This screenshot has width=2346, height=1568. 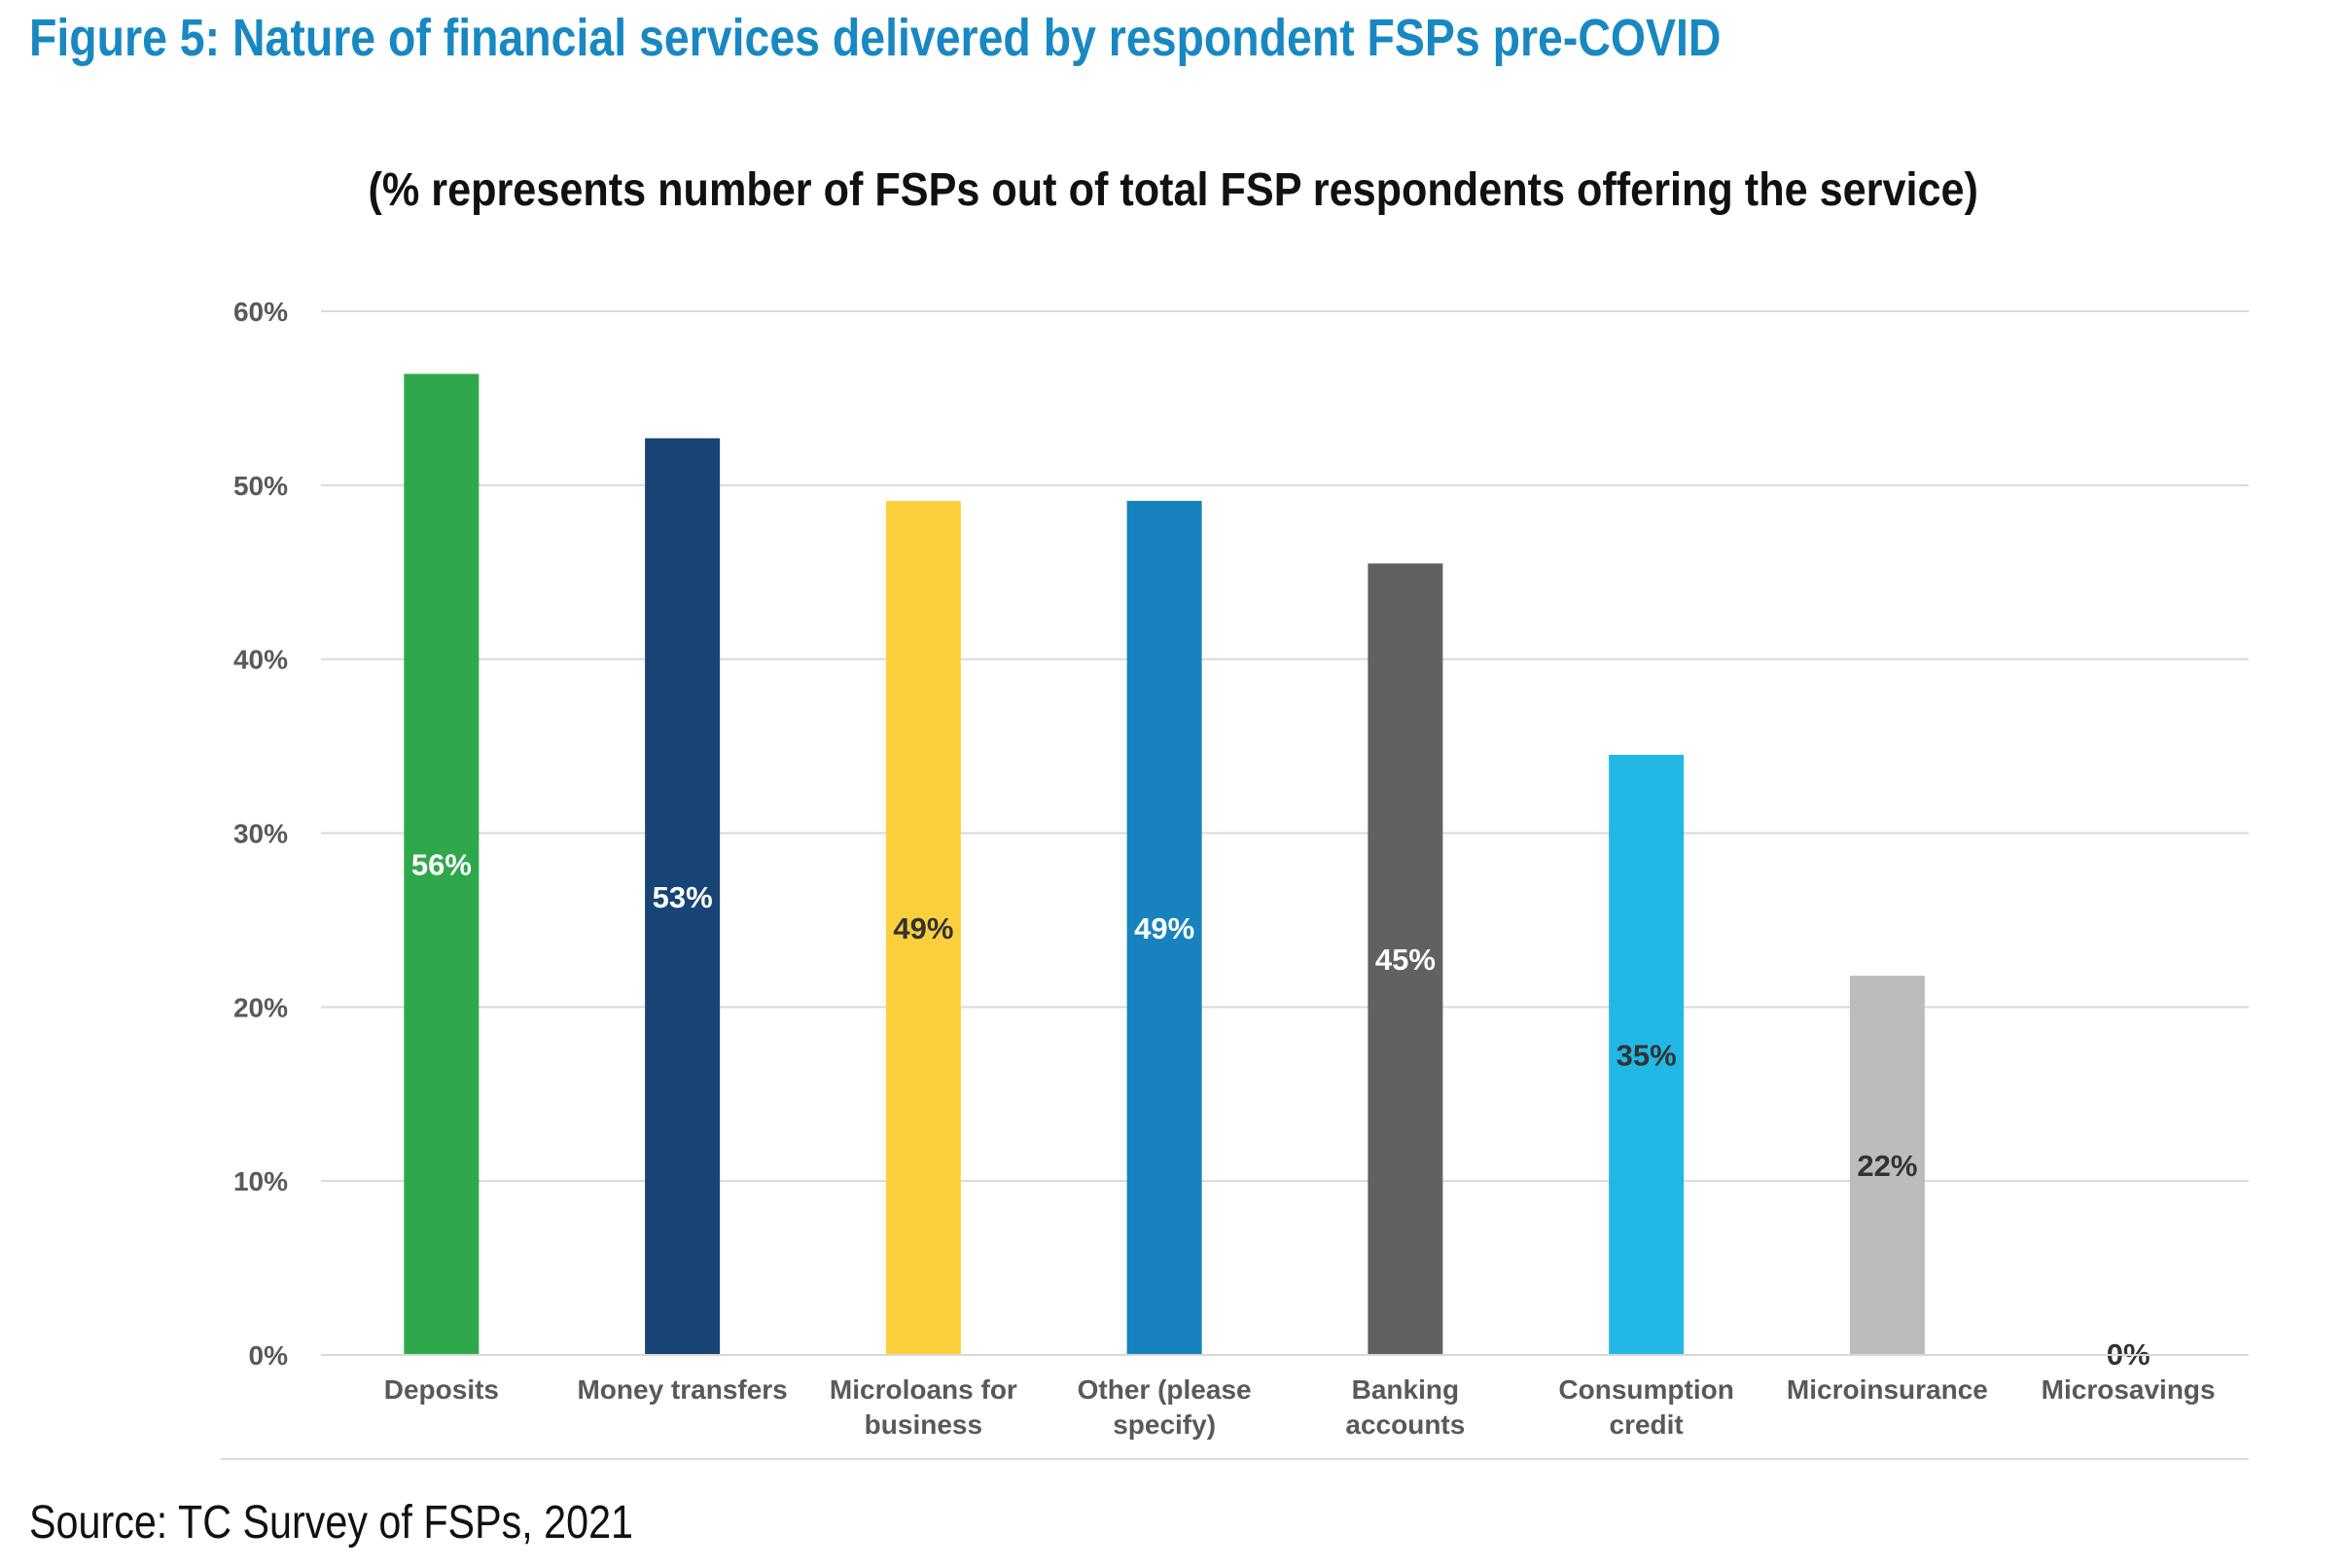 What do you see at coordinates (1405, 1389) in the screenshot?
I see `category-label: Banking` at bounding box center [1405, 1389].